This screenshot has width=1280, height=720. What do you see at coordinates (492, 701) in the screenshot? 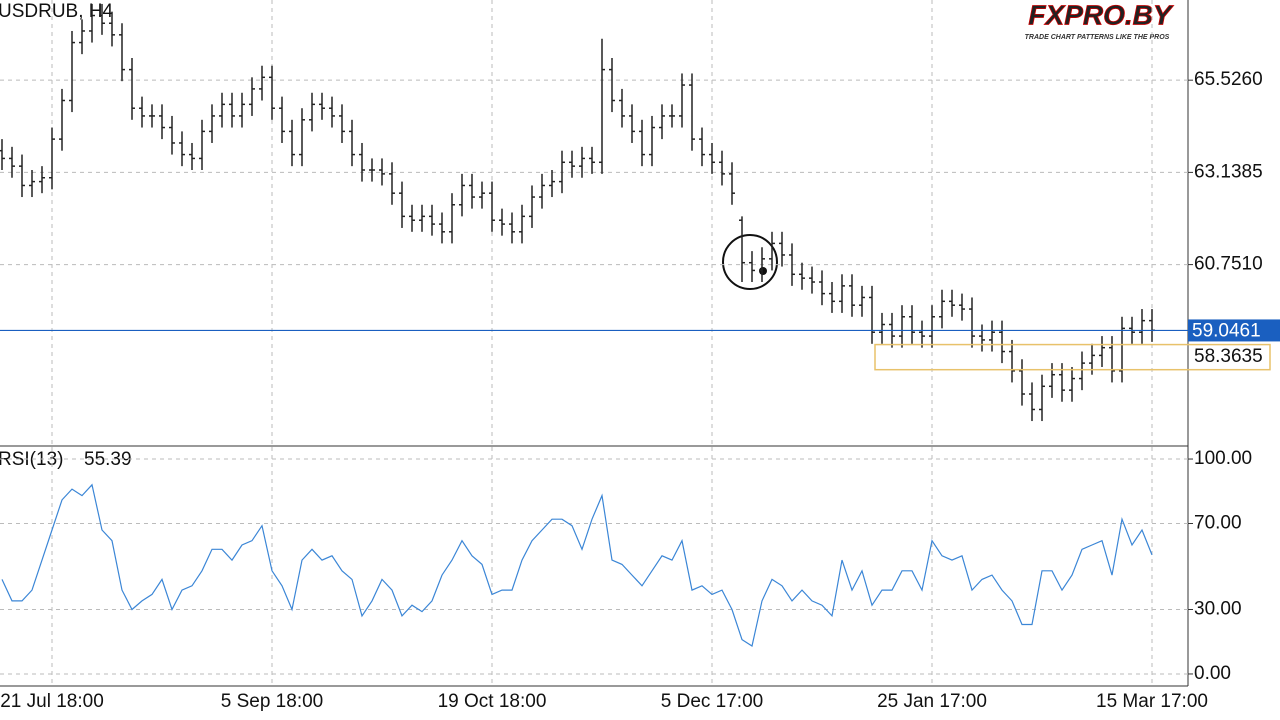
I see `x-tick-label: 19 Oct 18:00` at bounding box center [492, 701].